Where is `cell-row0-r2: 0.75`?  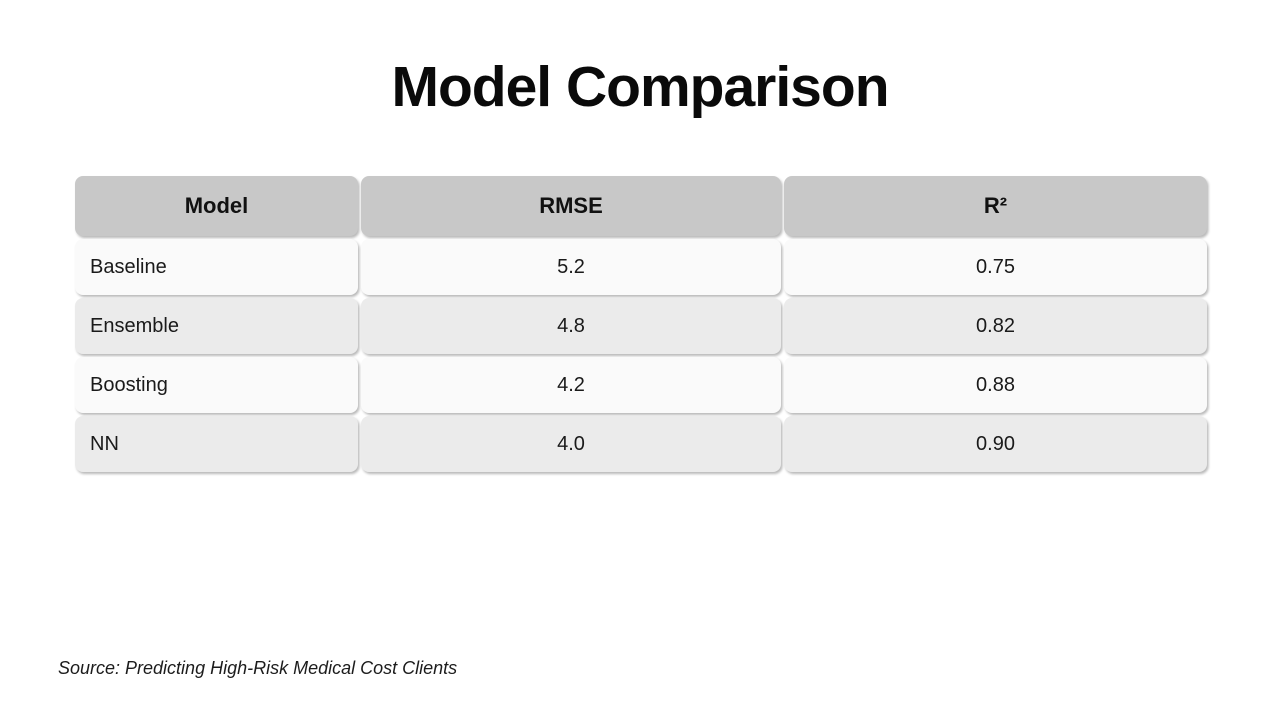 cell-row0-r2: 0.75 is located at coordinates (995, 267).